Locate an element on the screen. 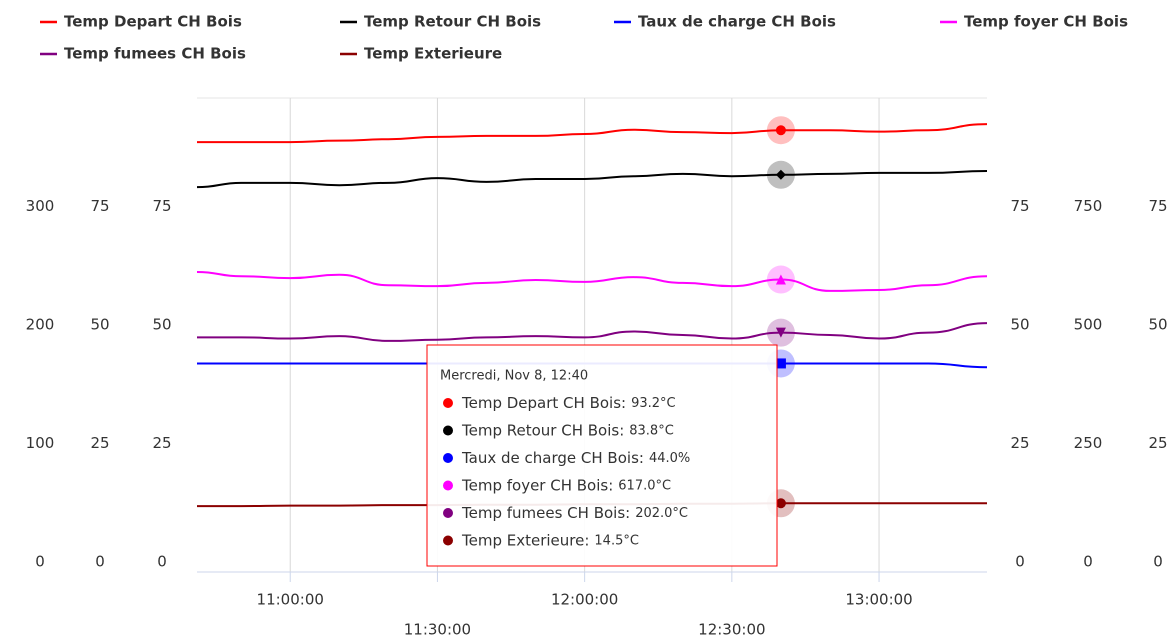  legend-label: Temp Exterieure is located at coordinates (433, 54).